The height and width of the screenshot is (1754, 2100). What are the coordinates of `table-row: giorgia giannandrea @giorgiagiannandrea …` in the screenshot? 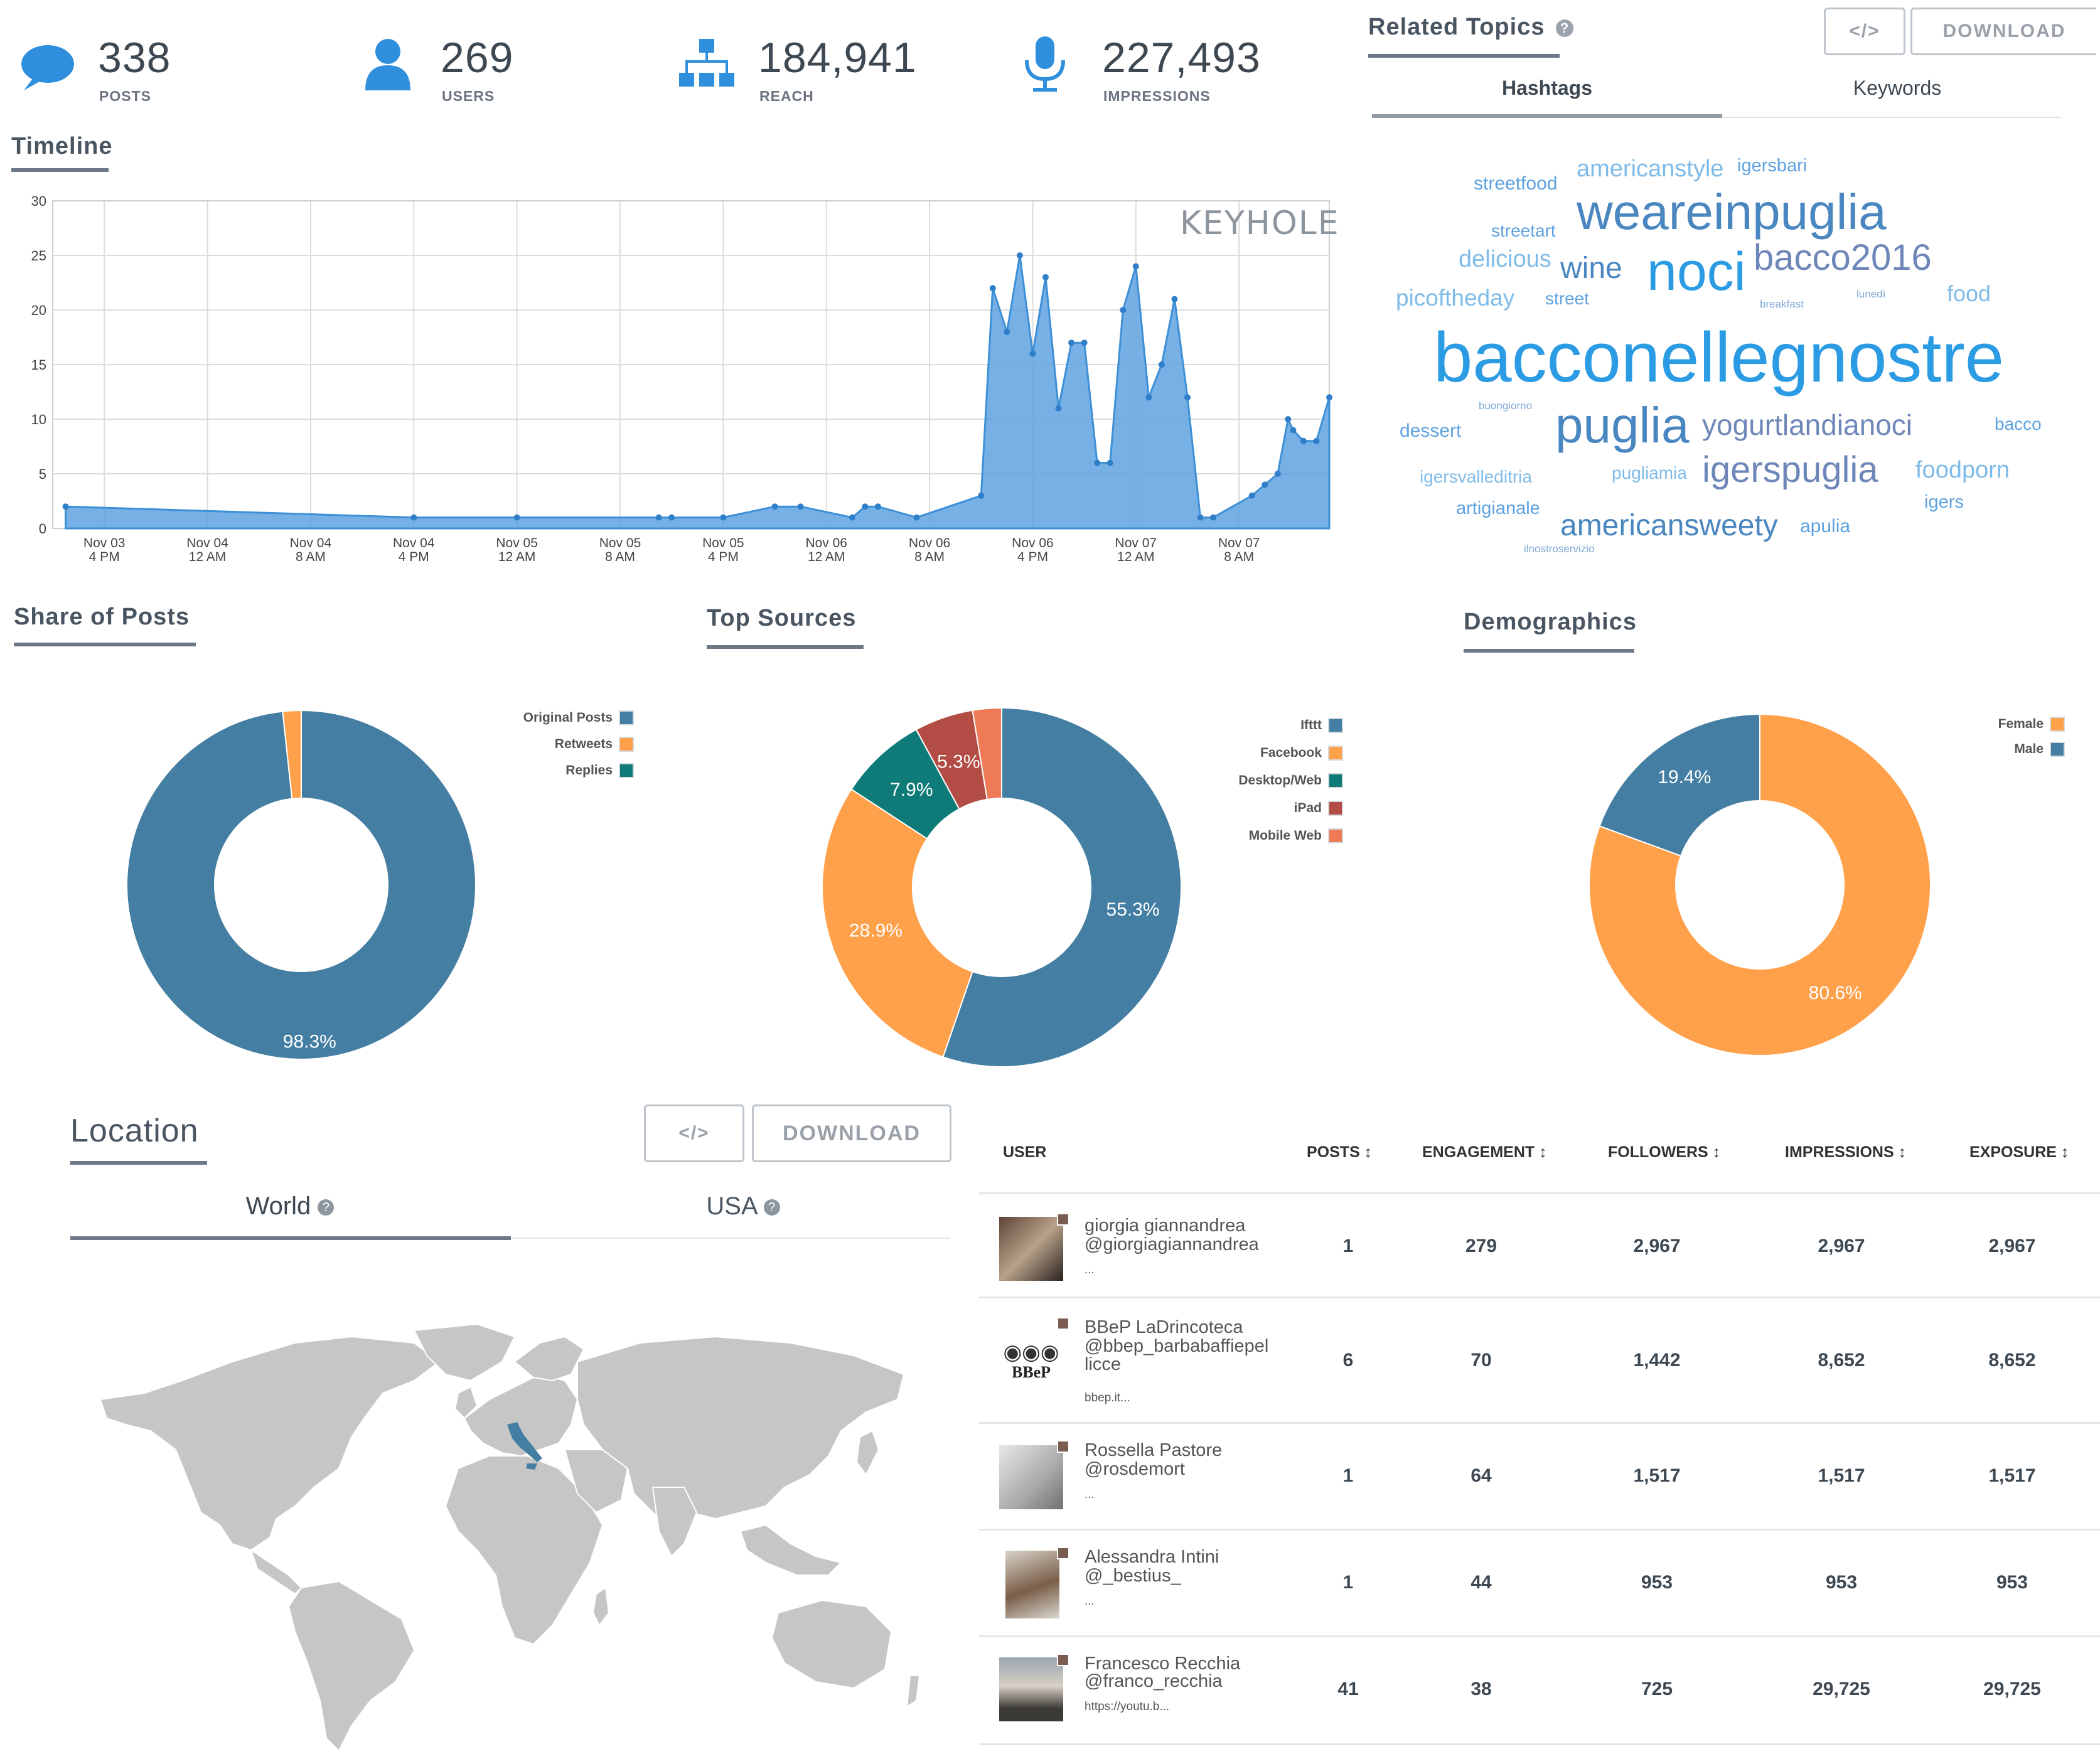 It's located at (1539, 1246).